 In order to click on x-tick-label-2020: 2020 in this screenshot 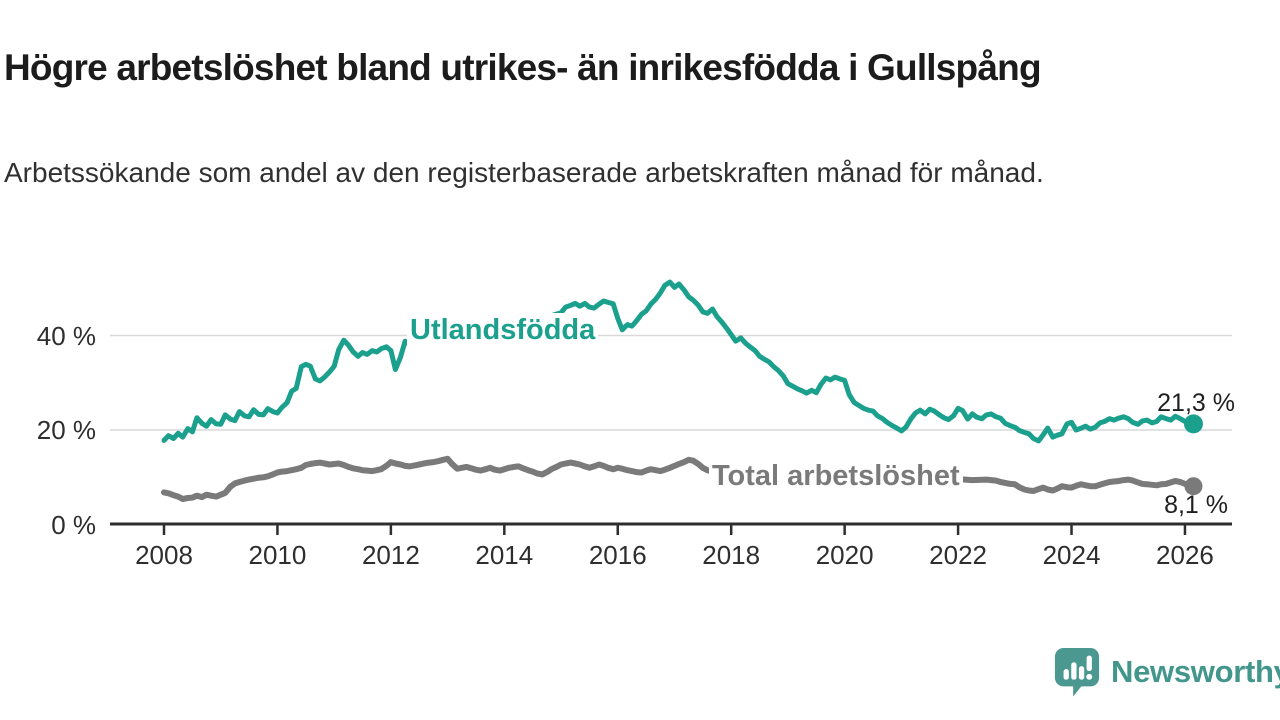, I will do `click(844, 555)`.